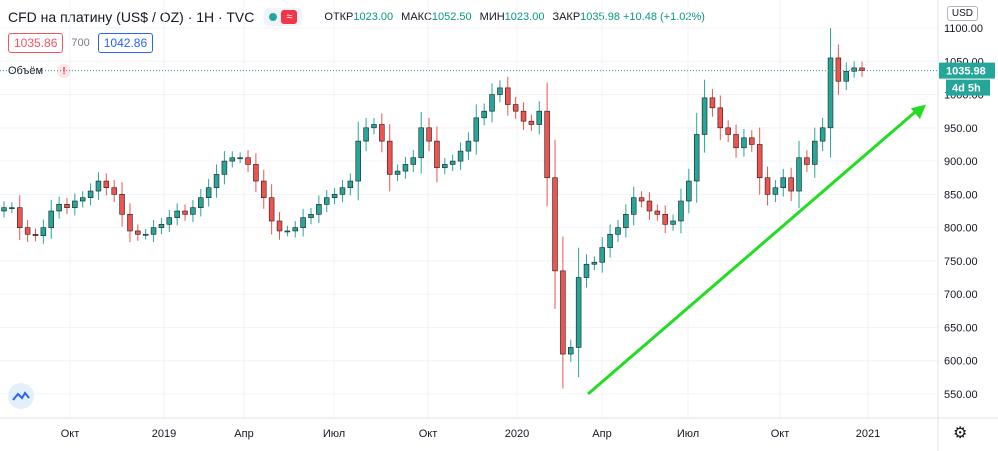 The image size is (998, 451). Describe the element at coordinates (960, 433) in the screenshot. I see `gear-icon: ⚙` at that location.